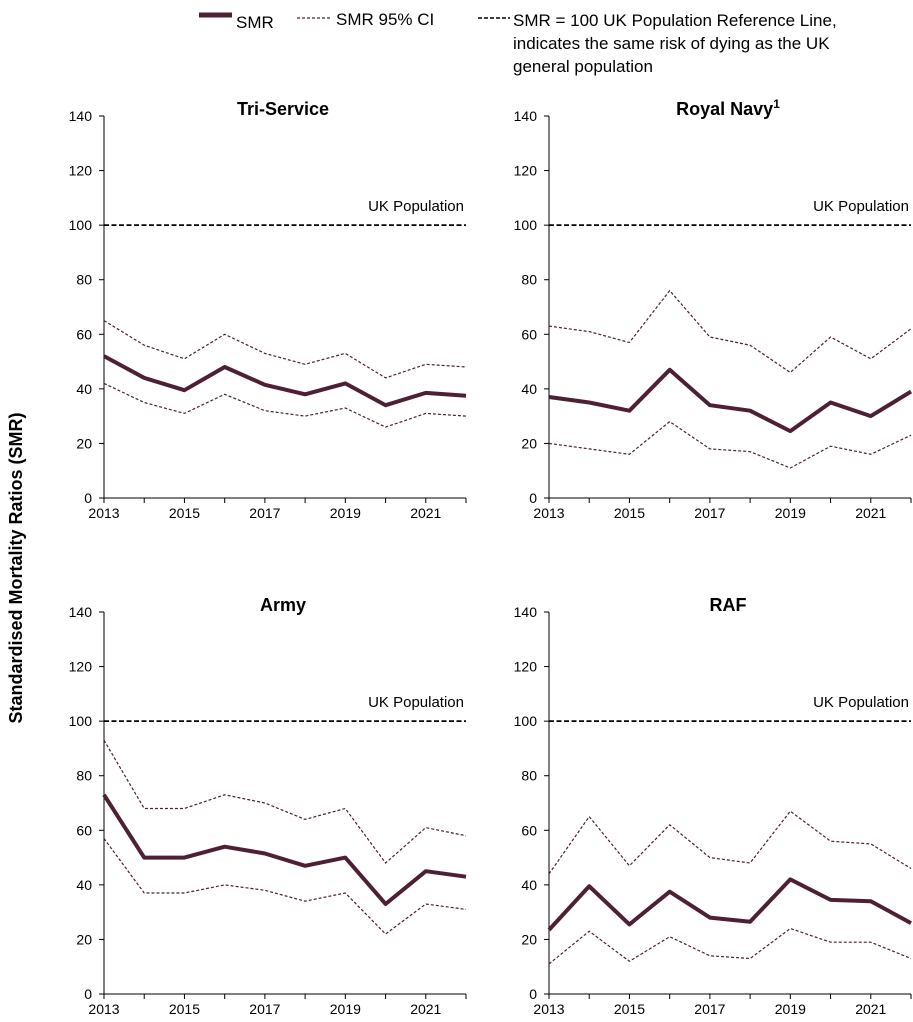 The image size is (913, 1022). I want to click on legend-ci-label: SMR 95% CI, so click(385, 19).